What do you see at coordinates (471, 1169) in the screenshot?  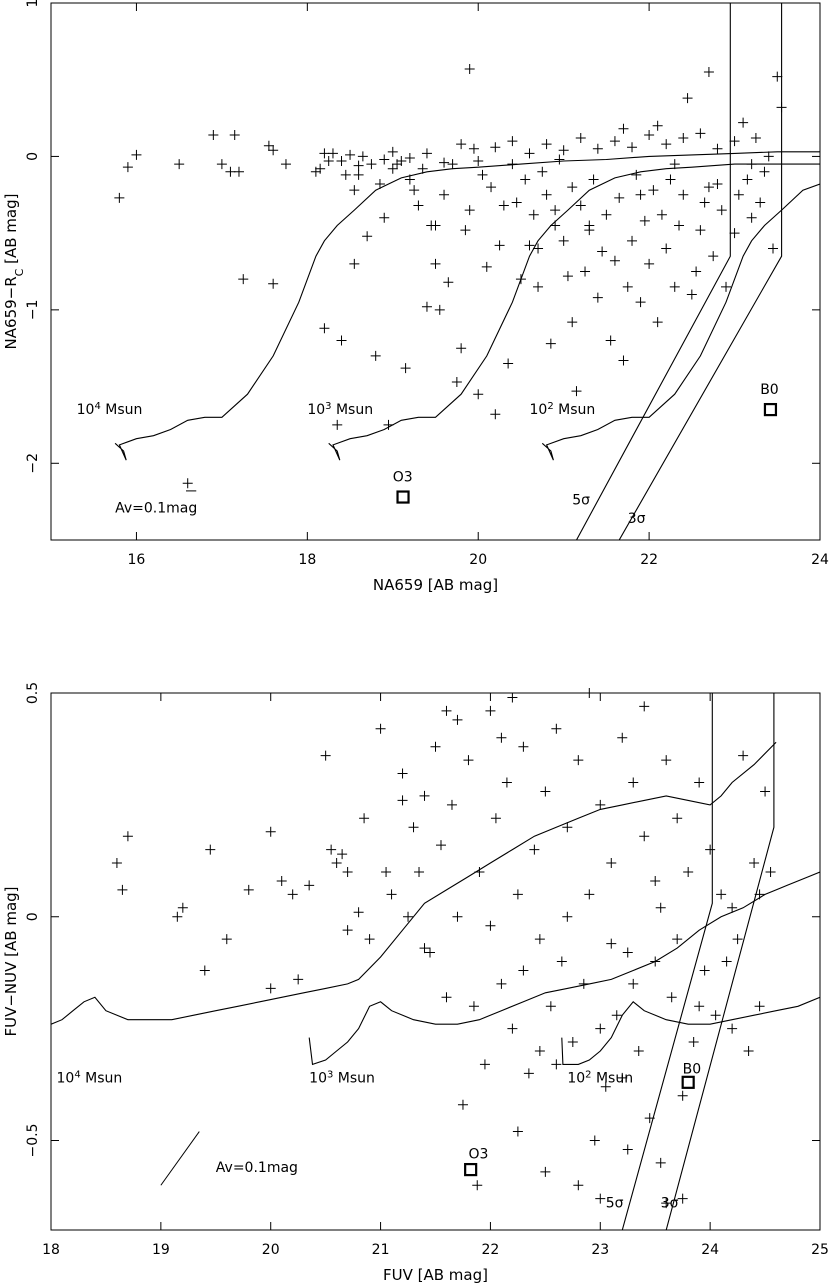 I see `marker-o3` at bounding box center [471, 1169].